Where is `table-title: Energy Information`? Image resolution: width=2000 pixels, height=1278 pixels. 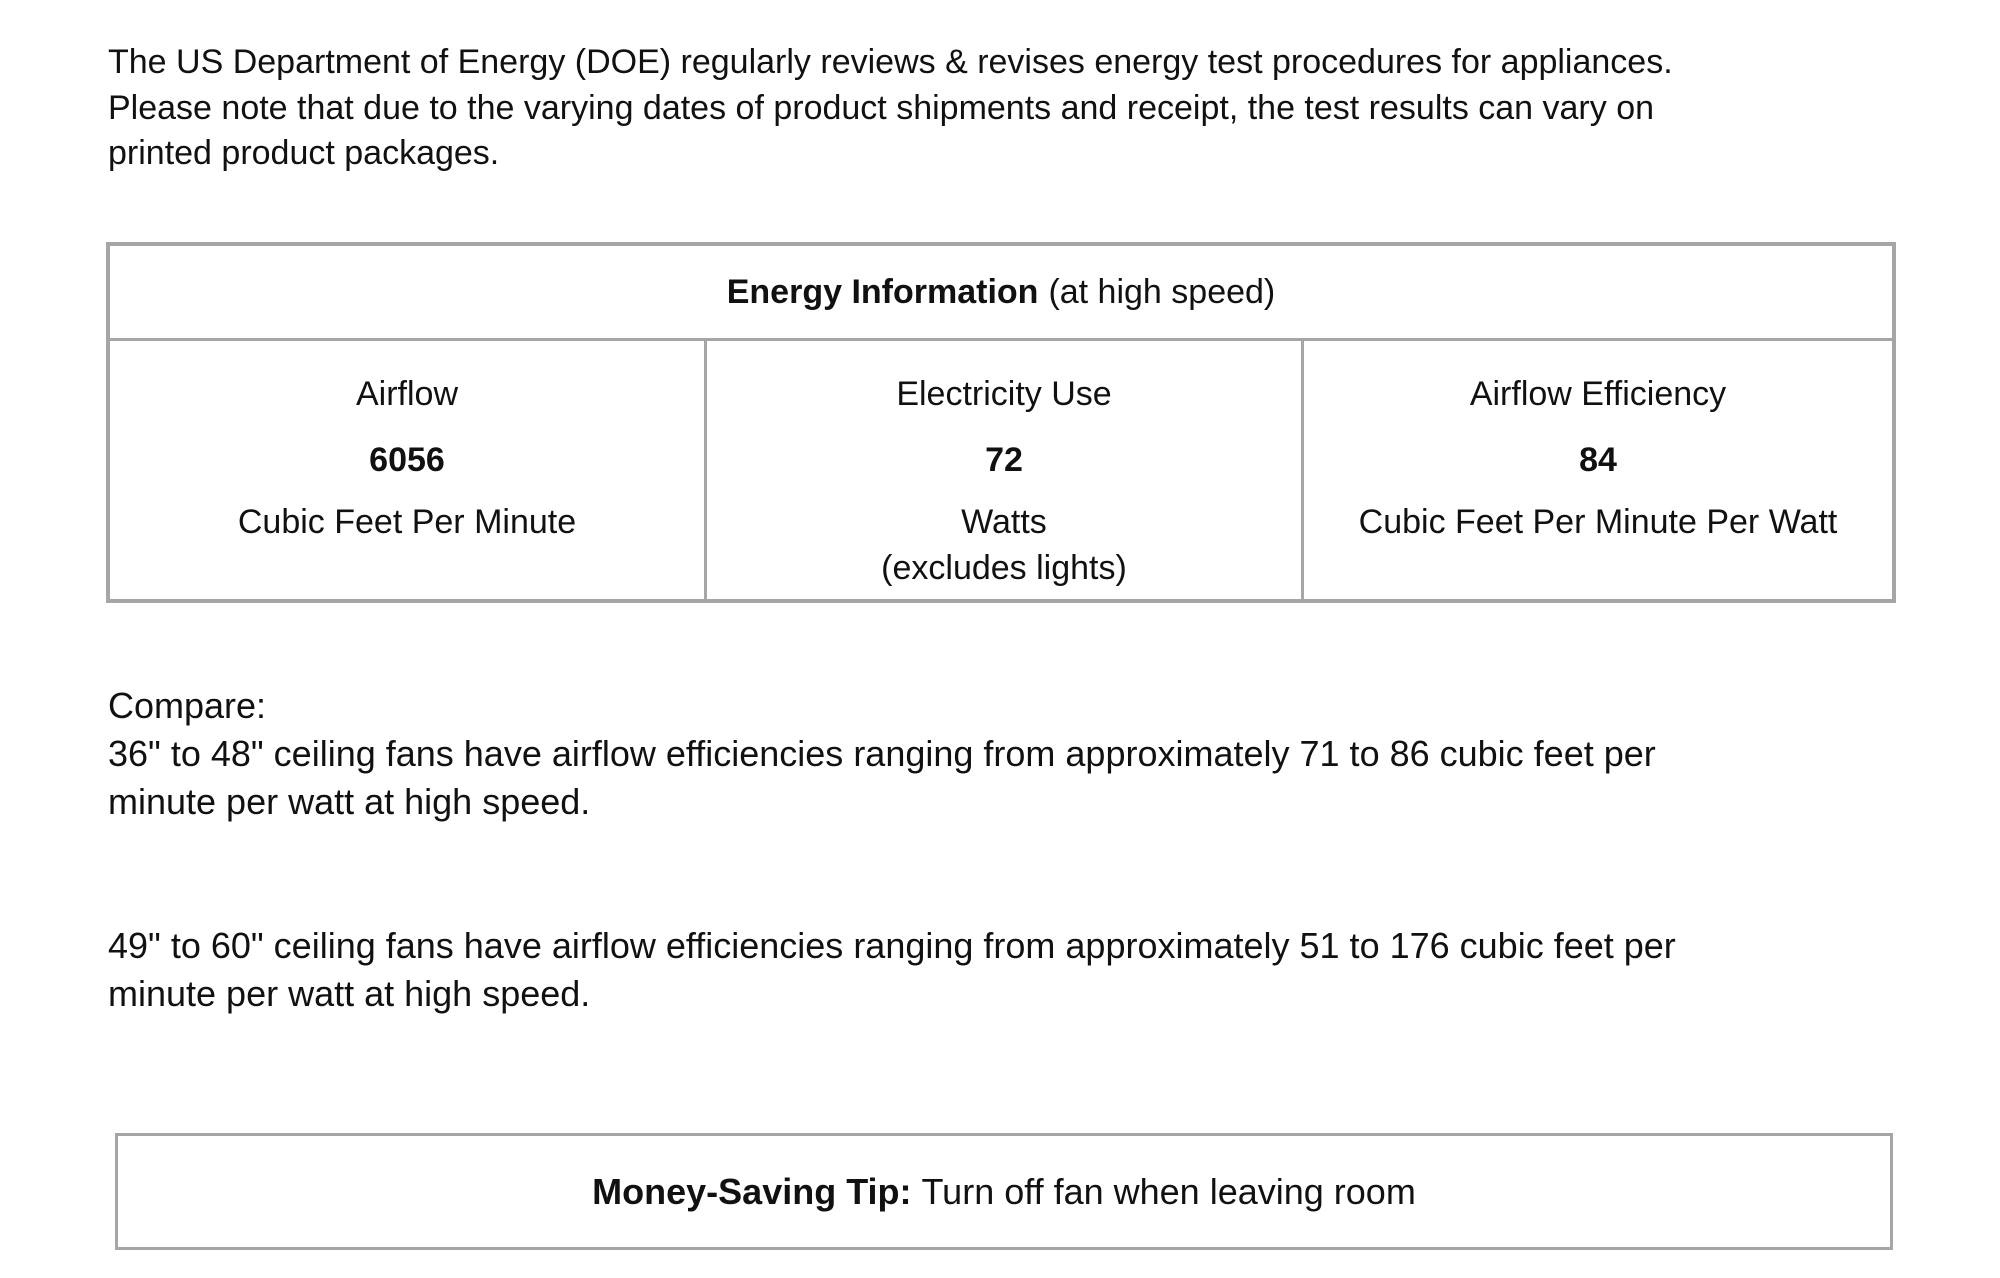 table-title: Energy Information is located at coordinates (882, 291).